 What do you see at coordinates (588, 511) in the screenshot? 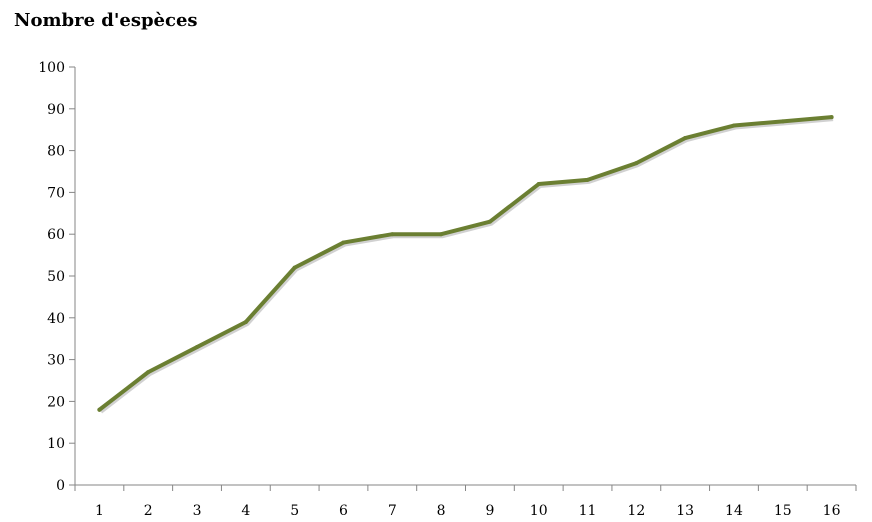
I see `x-tick-label: 11` at bounding box center [588, 511].